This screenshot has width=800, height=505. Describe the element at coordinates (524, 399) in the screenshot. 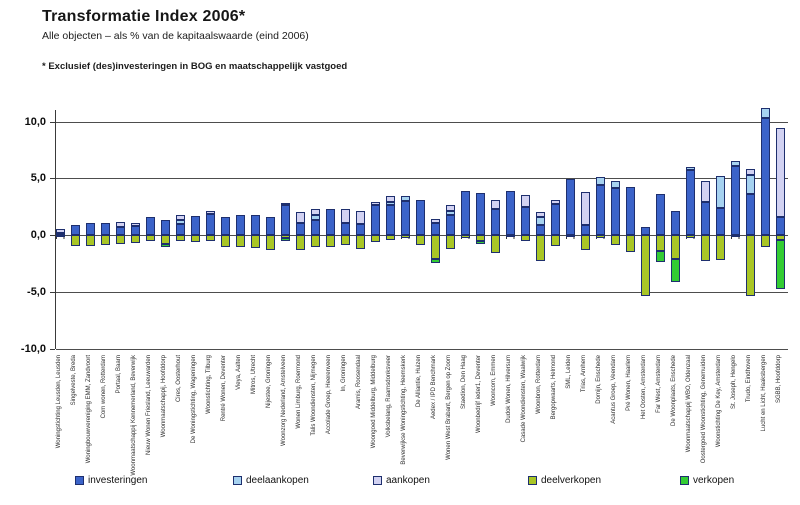

I see `category-label: Casade Woondiensten, Waalwijk` at that location.